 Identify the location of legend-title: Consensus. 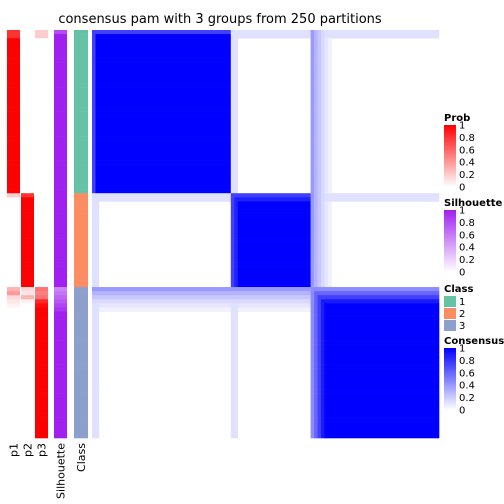
(474, 341).